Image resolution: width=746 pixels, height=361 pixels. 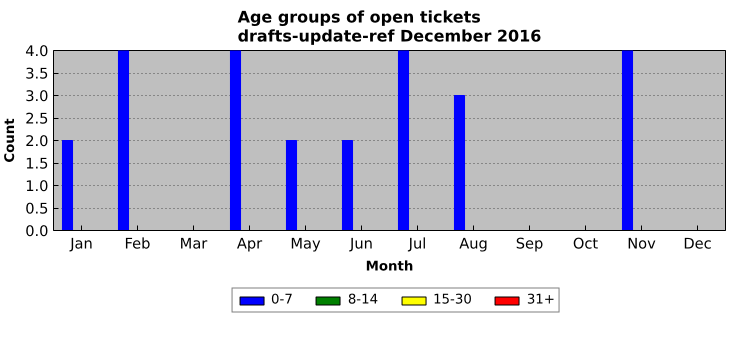 I want to click on x-tick-label: Oct, so click(x=585, y=244).